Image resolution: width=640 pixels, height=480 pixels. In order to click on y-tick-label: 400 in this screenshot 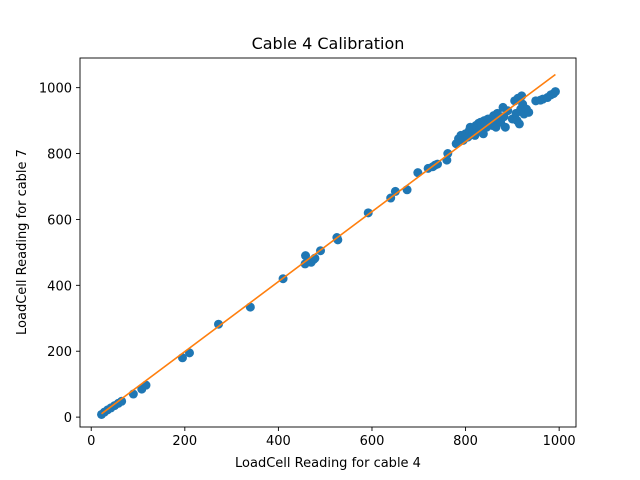, I will do `click(59, 286)`.